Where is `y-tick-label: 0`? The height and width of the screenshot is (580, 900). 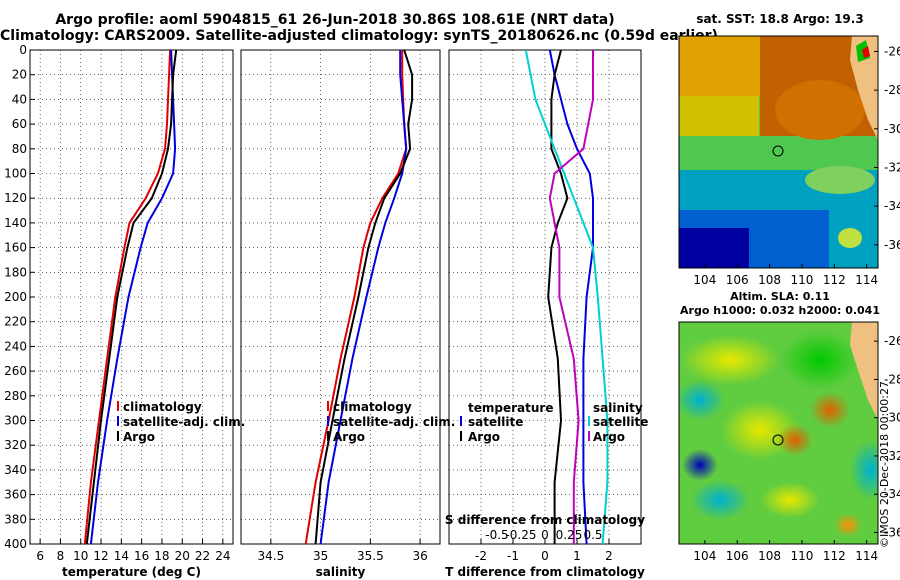 y-tick-label: 0 is located at coordinates (23, 50).